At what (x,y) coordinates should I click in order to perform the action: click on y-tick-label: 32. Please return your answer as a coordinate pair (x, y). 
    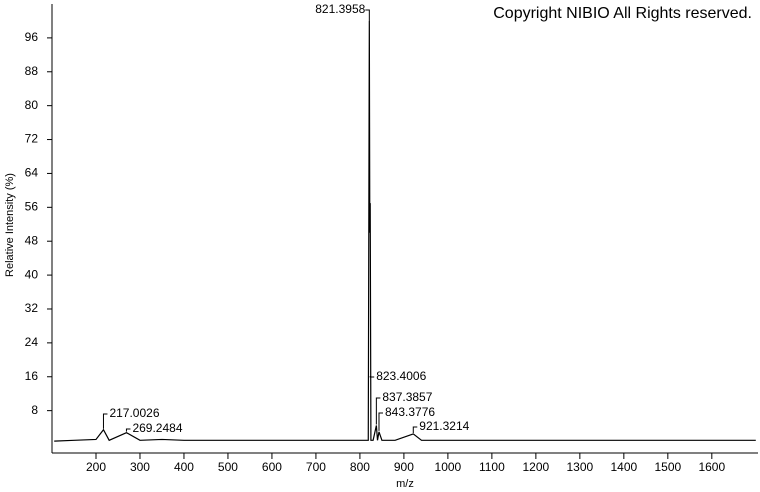
    Looking at the image, I should click on (32, 308).